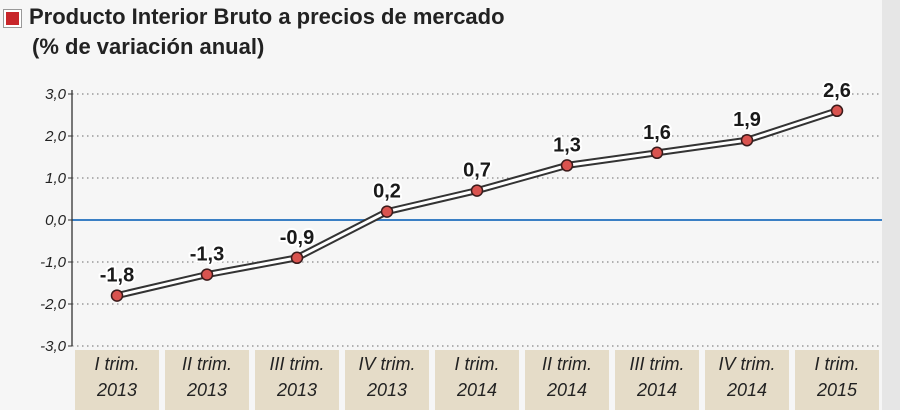 This screenshot has width=900, height=410. What do you see at coordinates (567, 145) in the screenshot?
I see `data-label: 1,3` at bounding box center [567, 145].